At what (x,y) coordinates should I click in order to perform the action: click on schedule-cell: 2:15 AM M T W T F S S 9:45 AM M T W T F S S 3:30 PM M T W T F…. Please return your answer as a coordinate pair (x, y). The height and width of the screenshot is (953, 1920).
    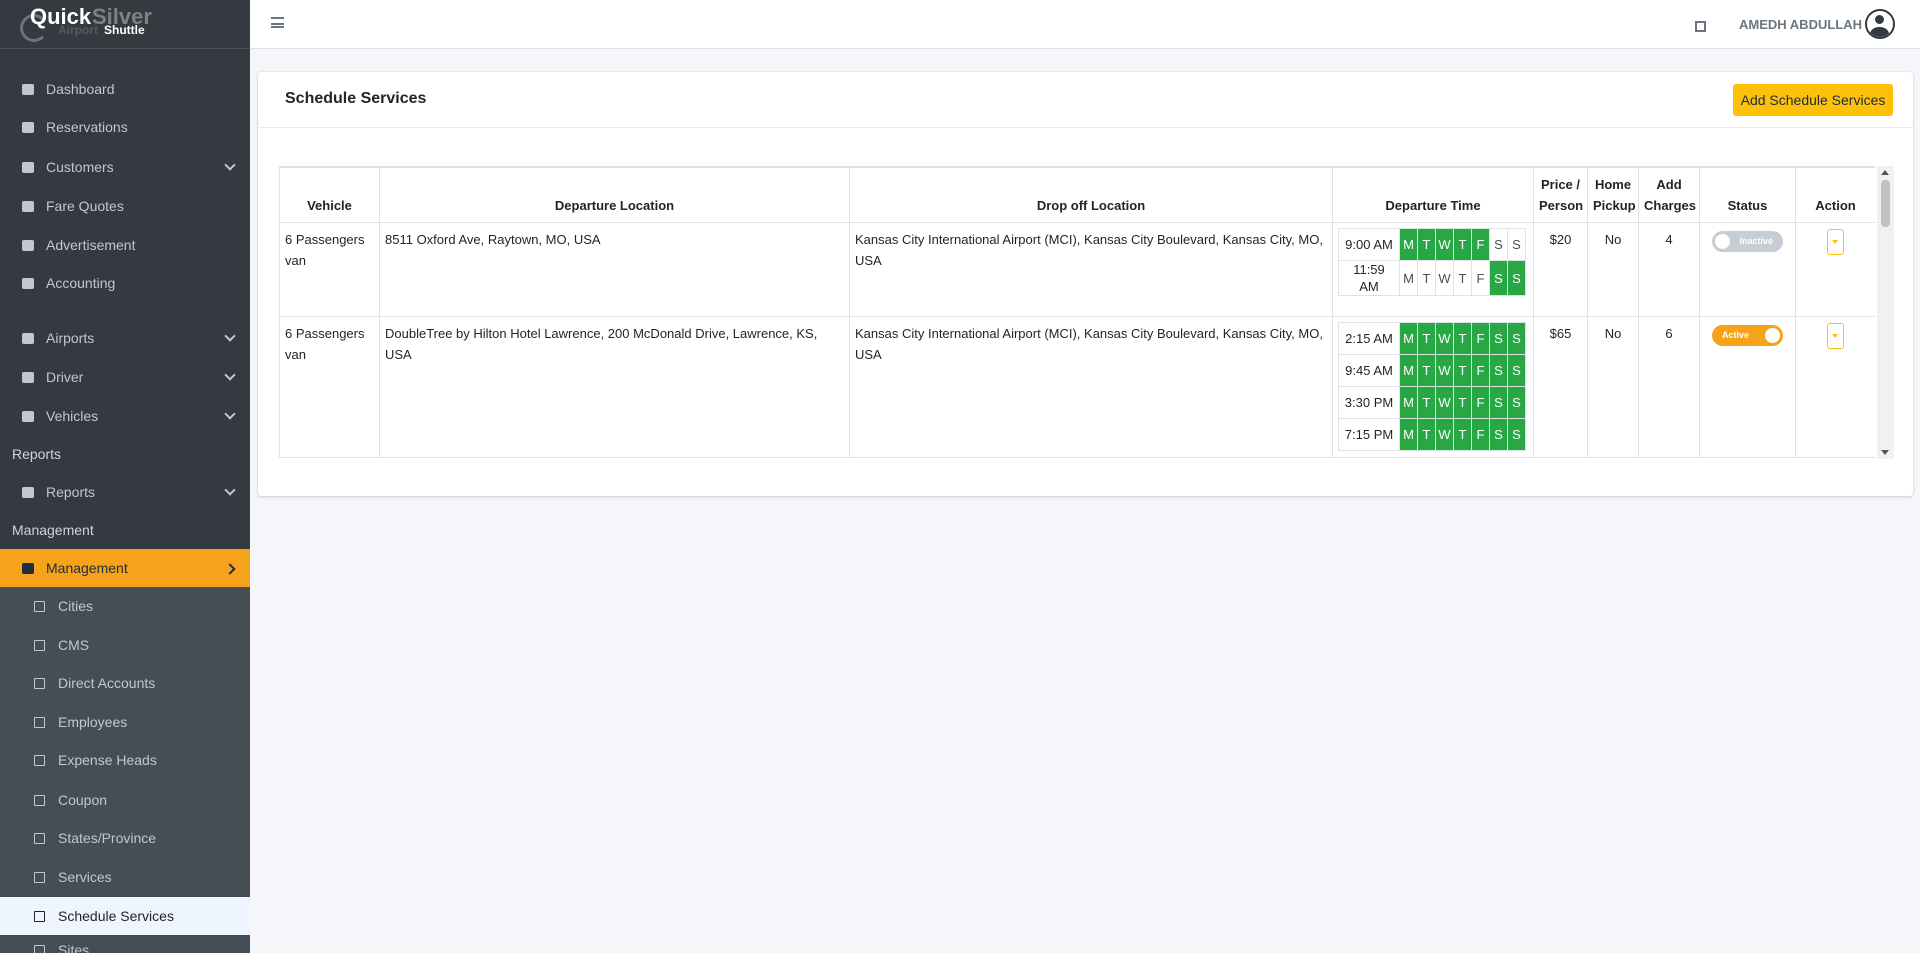
    Looking at the image, I should click on (1433, 387).